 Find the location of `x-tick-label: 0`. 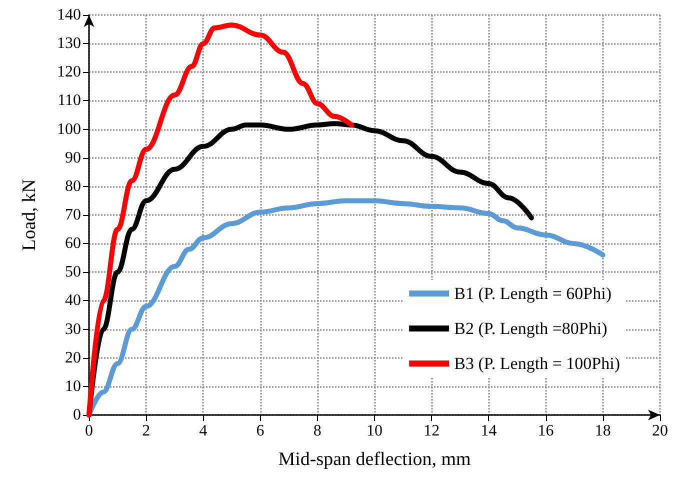

x-tick-label: 0 is located at coordinates (89, 431).